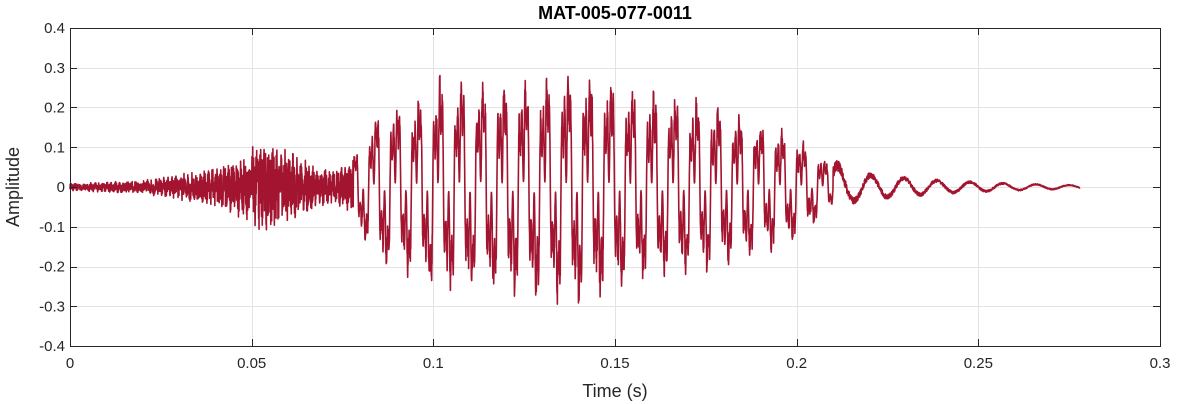 The image size is (1177, 404). I want to click on y-tick-label: -0.3, so click(52, 306).